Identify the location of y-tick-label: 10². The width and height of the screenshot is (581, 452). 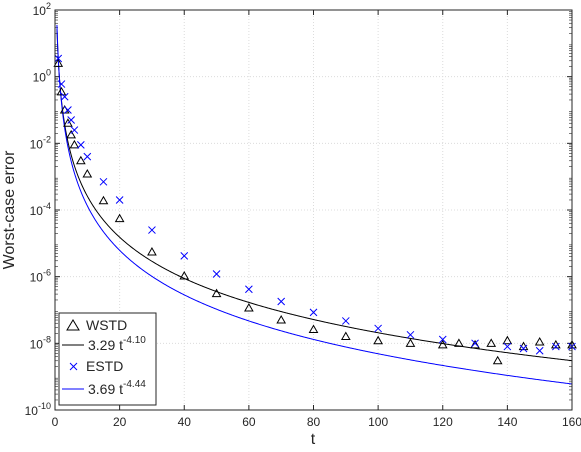
(42, 9).